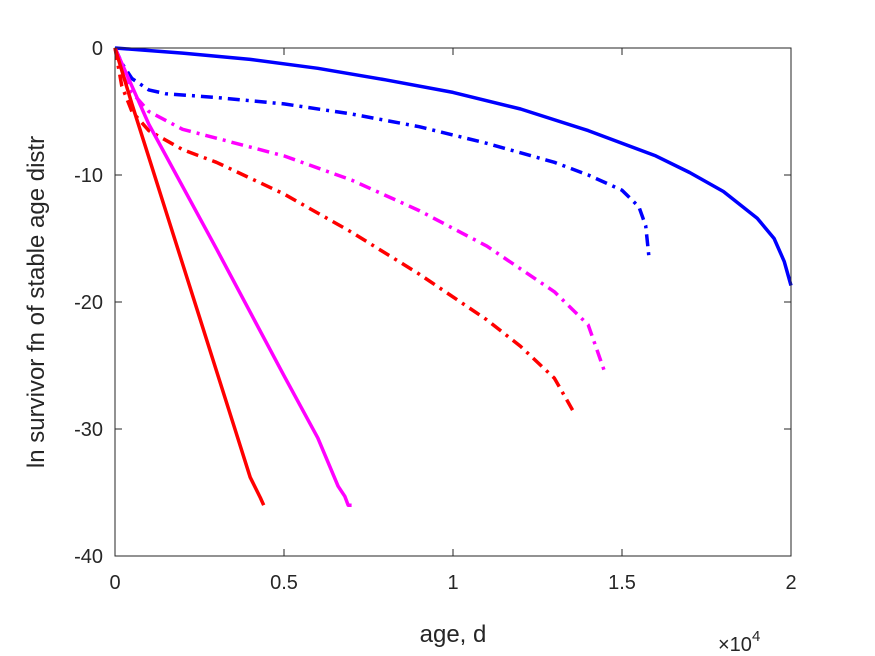  What do you see at coordinates (622, 583) in the screenshot?
I see `x-tick-label: 1.5` at bounding box center [622, 583].